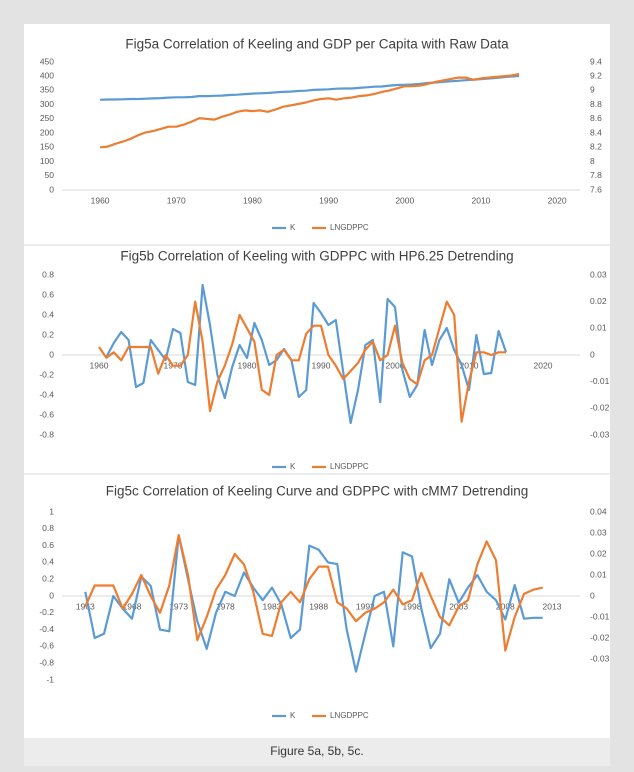 Image resolution: width=634 pixels, height=772 pixels. What do you see at coordinates (592, 161) in the screenshot?
I see `y2-tick-label: 8` at bounding box center [592, 161].